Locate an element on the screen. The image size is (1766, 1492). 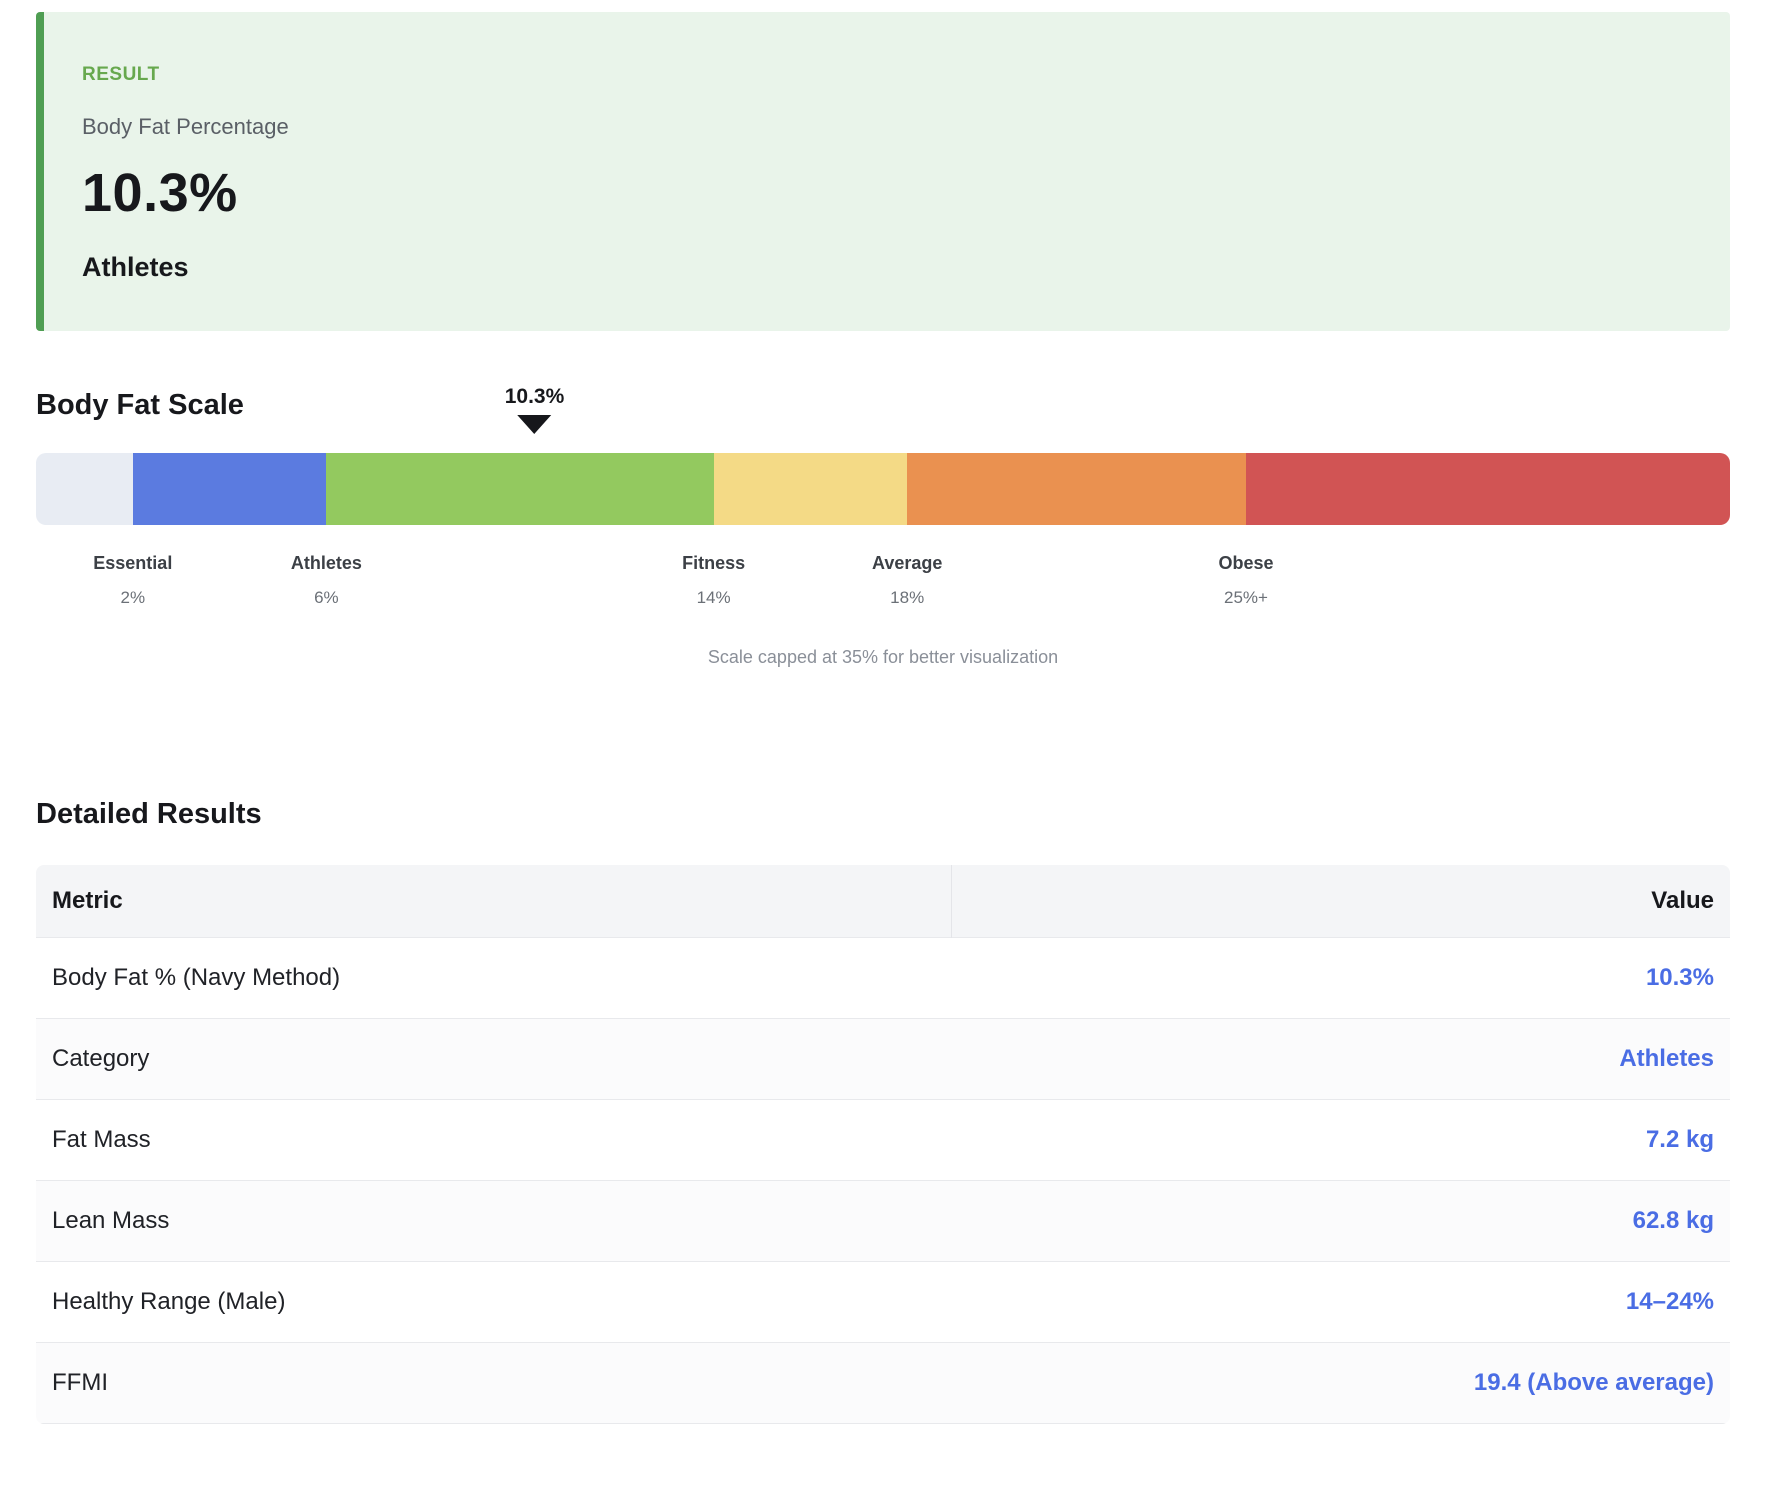
metric-cell: Category is located at coordinates (494, 1059).